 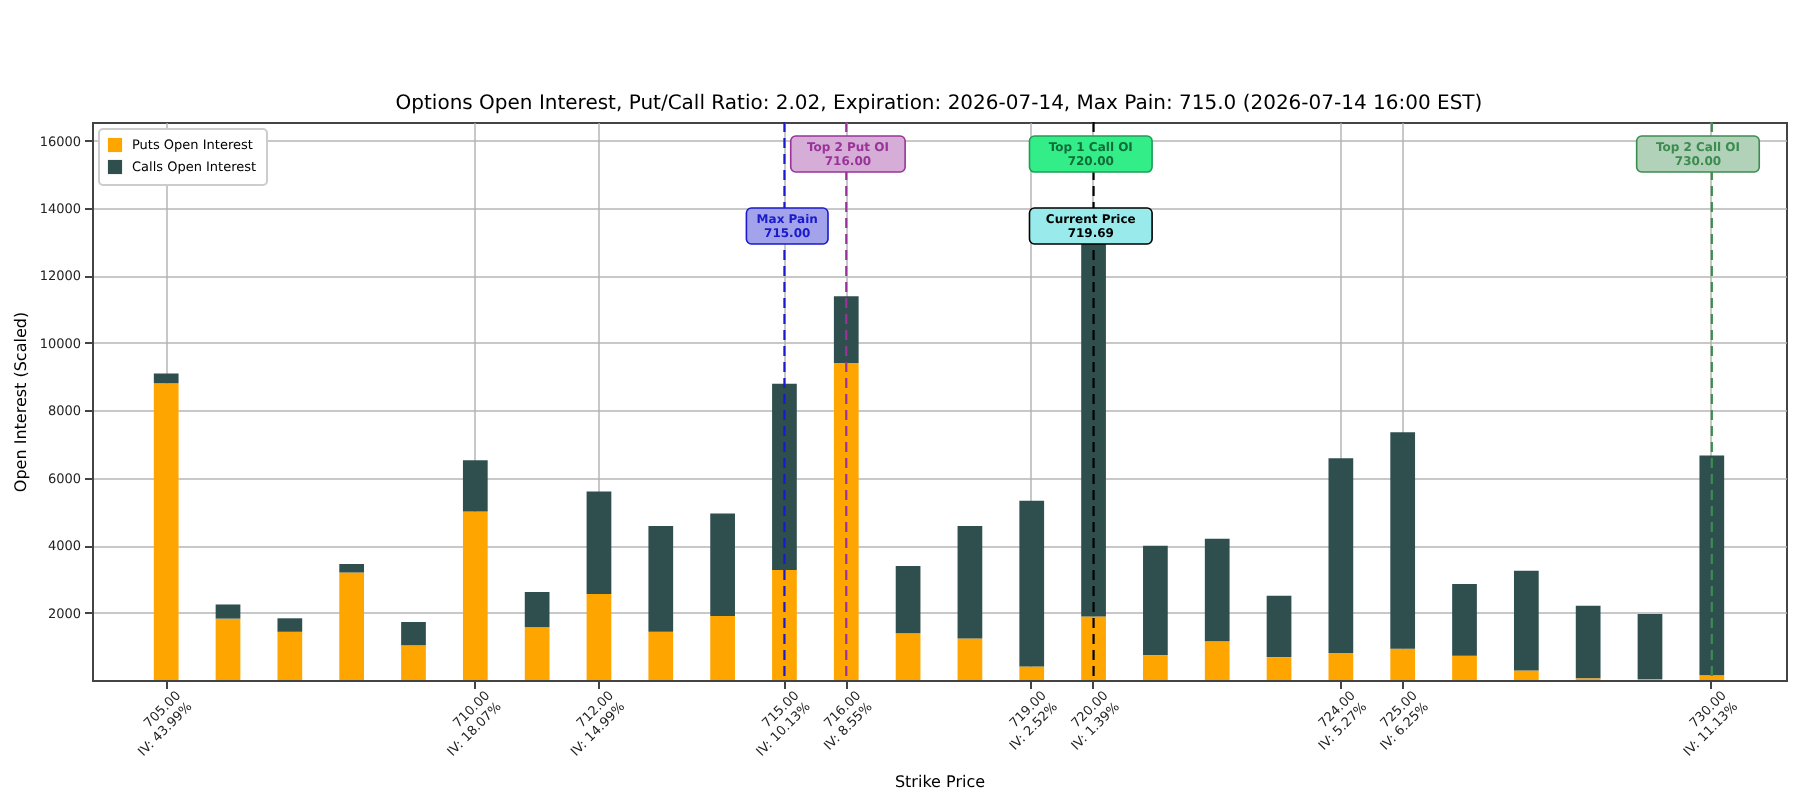 What do you see at coordinates (940, 782) in the screenshot?
I see `x-axis-title: Strike Price` at bounding box center [940, 782].